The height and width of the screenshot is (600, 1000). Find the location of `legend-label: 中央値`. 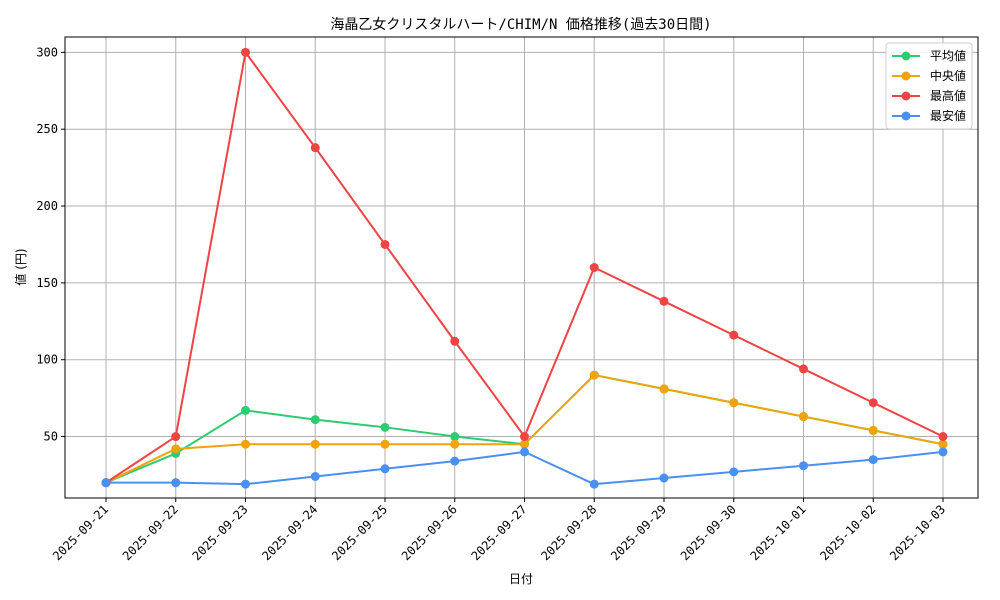

legend-label: 中央値 is located at coordinates (948, 75).